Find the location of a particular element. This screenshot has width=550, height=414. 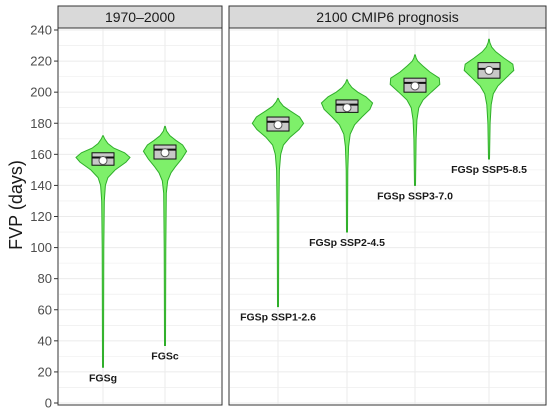

panel-title: 2100 CMIP6 prognosis is located at coordinates (387, 17).